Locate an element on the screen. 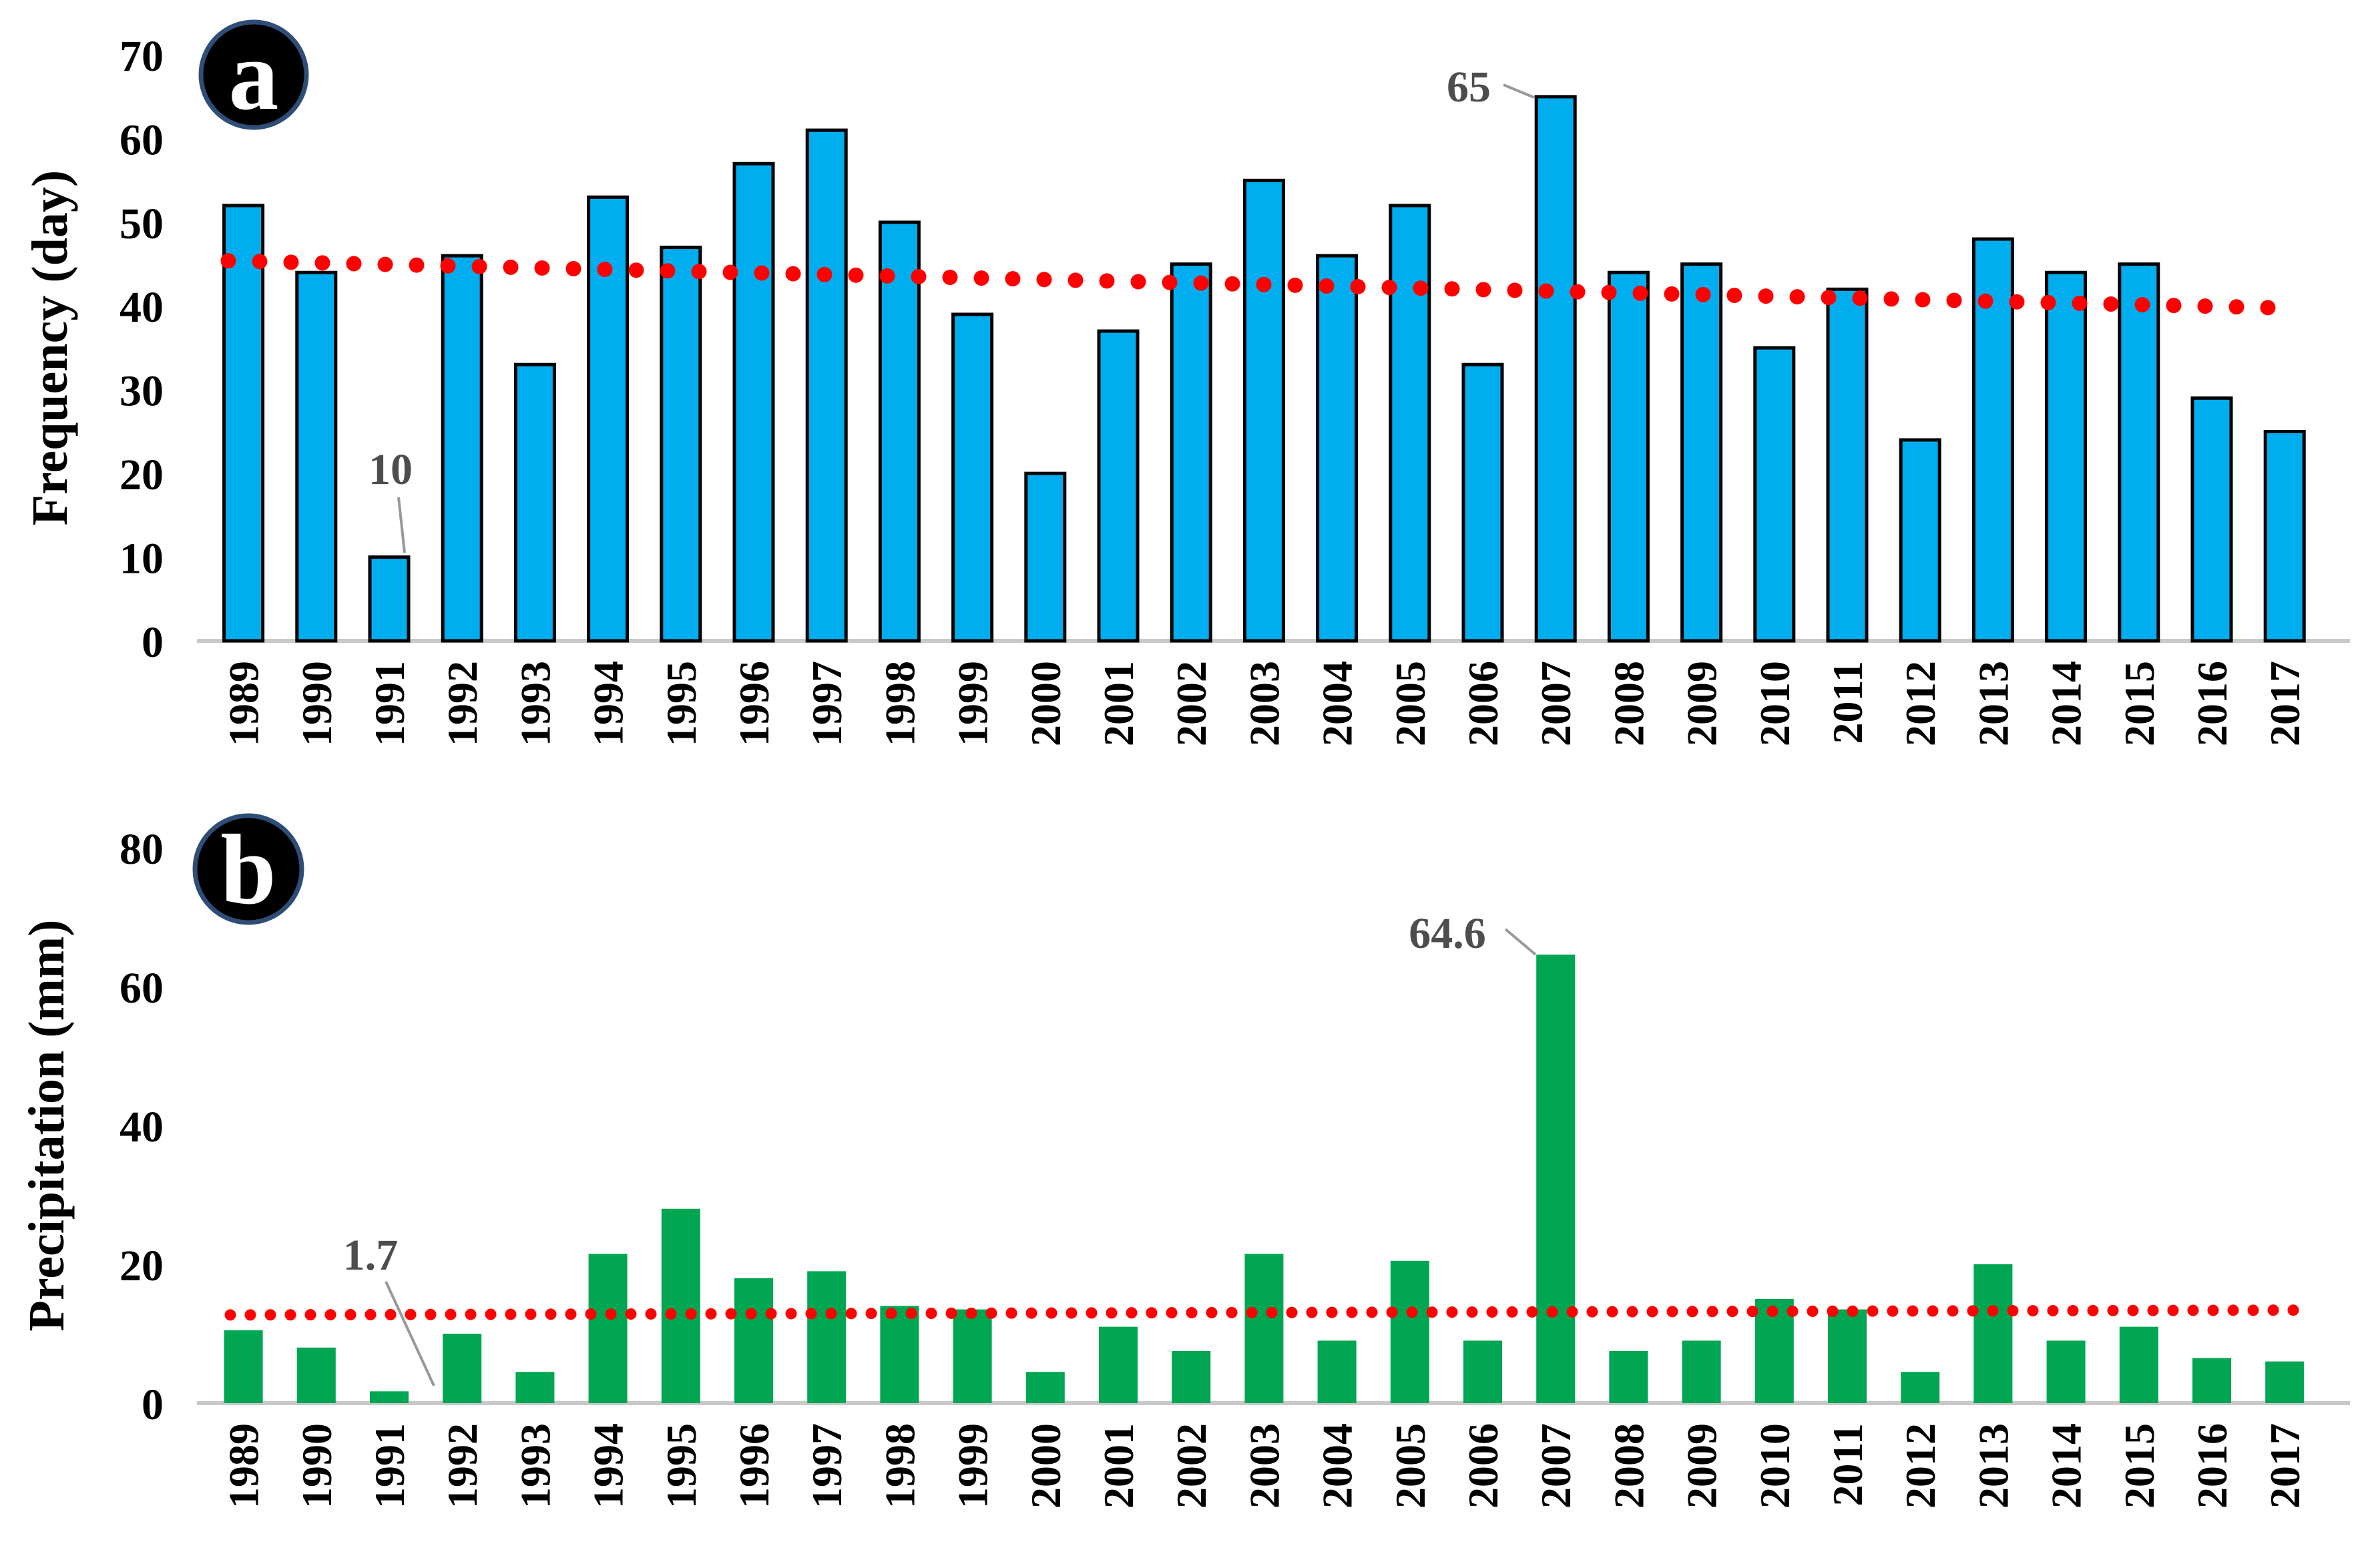  x-tick-label: 2003 is located at coordinates (1264, 1466).